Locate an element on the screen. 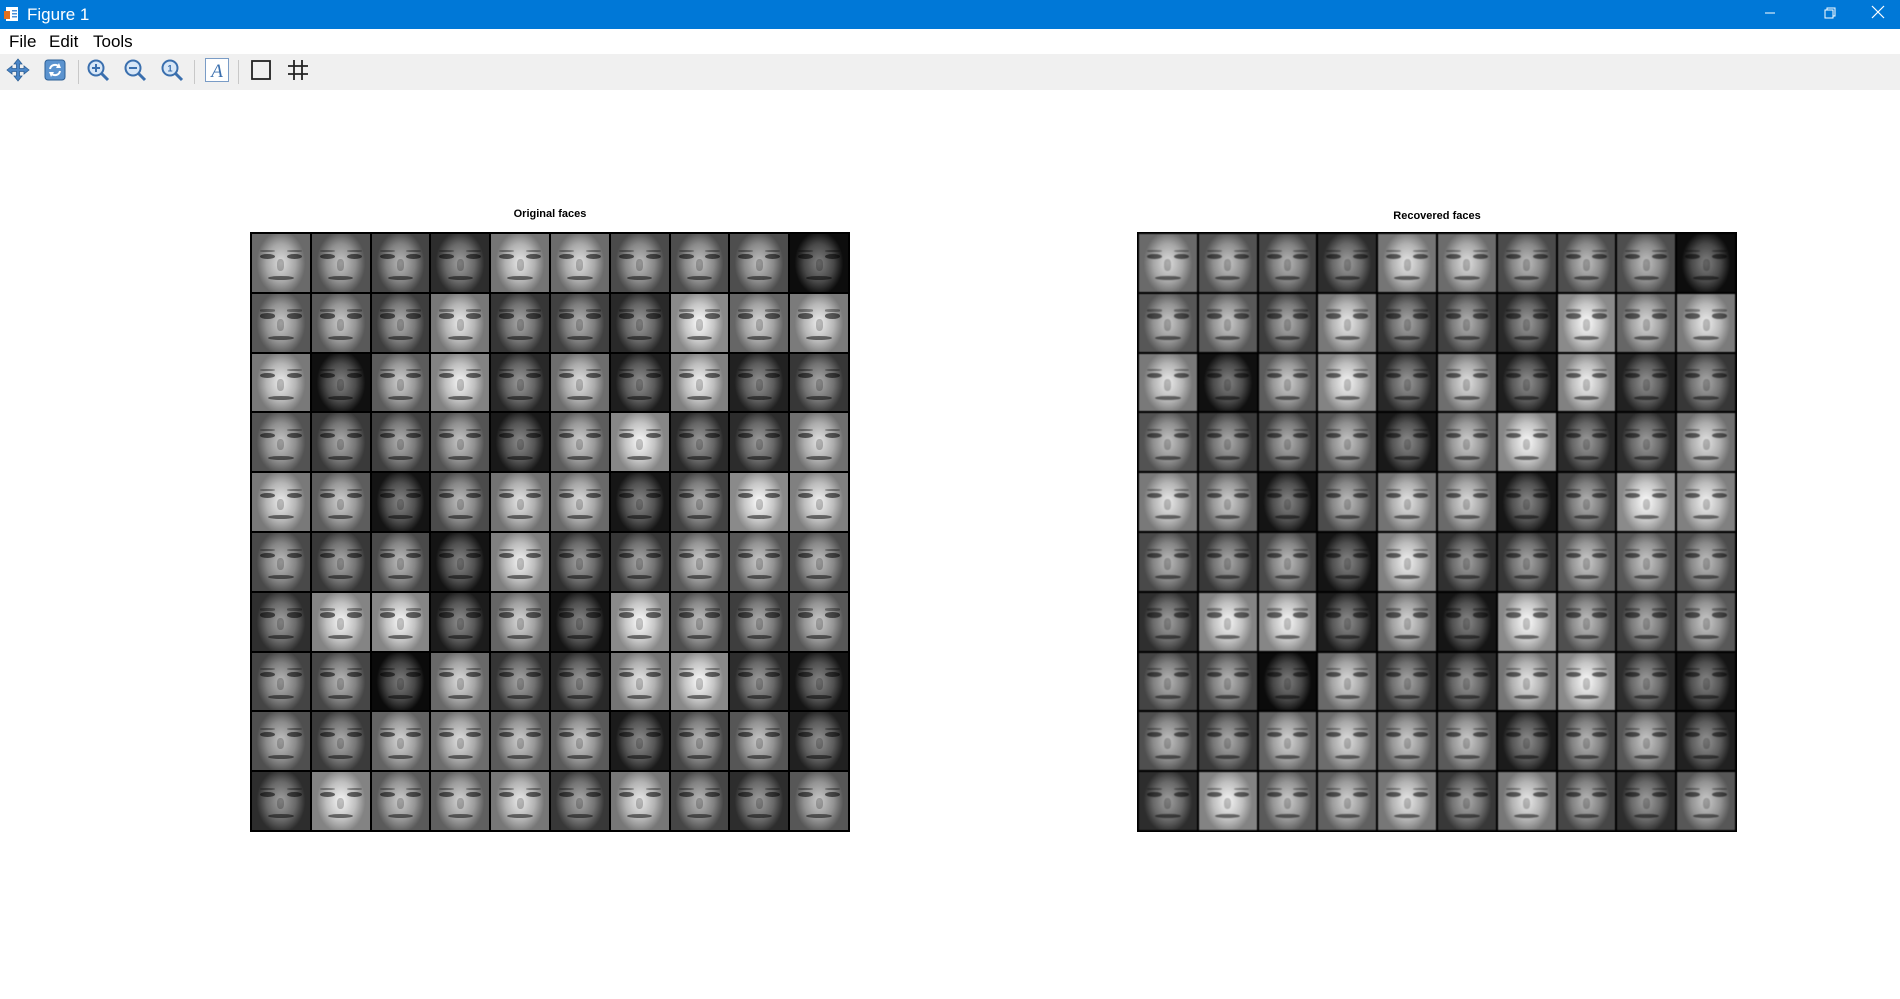 This screenshot has width=1900, height=999. zoom-reset-icon: 1 is located at coordinates (172, 72).